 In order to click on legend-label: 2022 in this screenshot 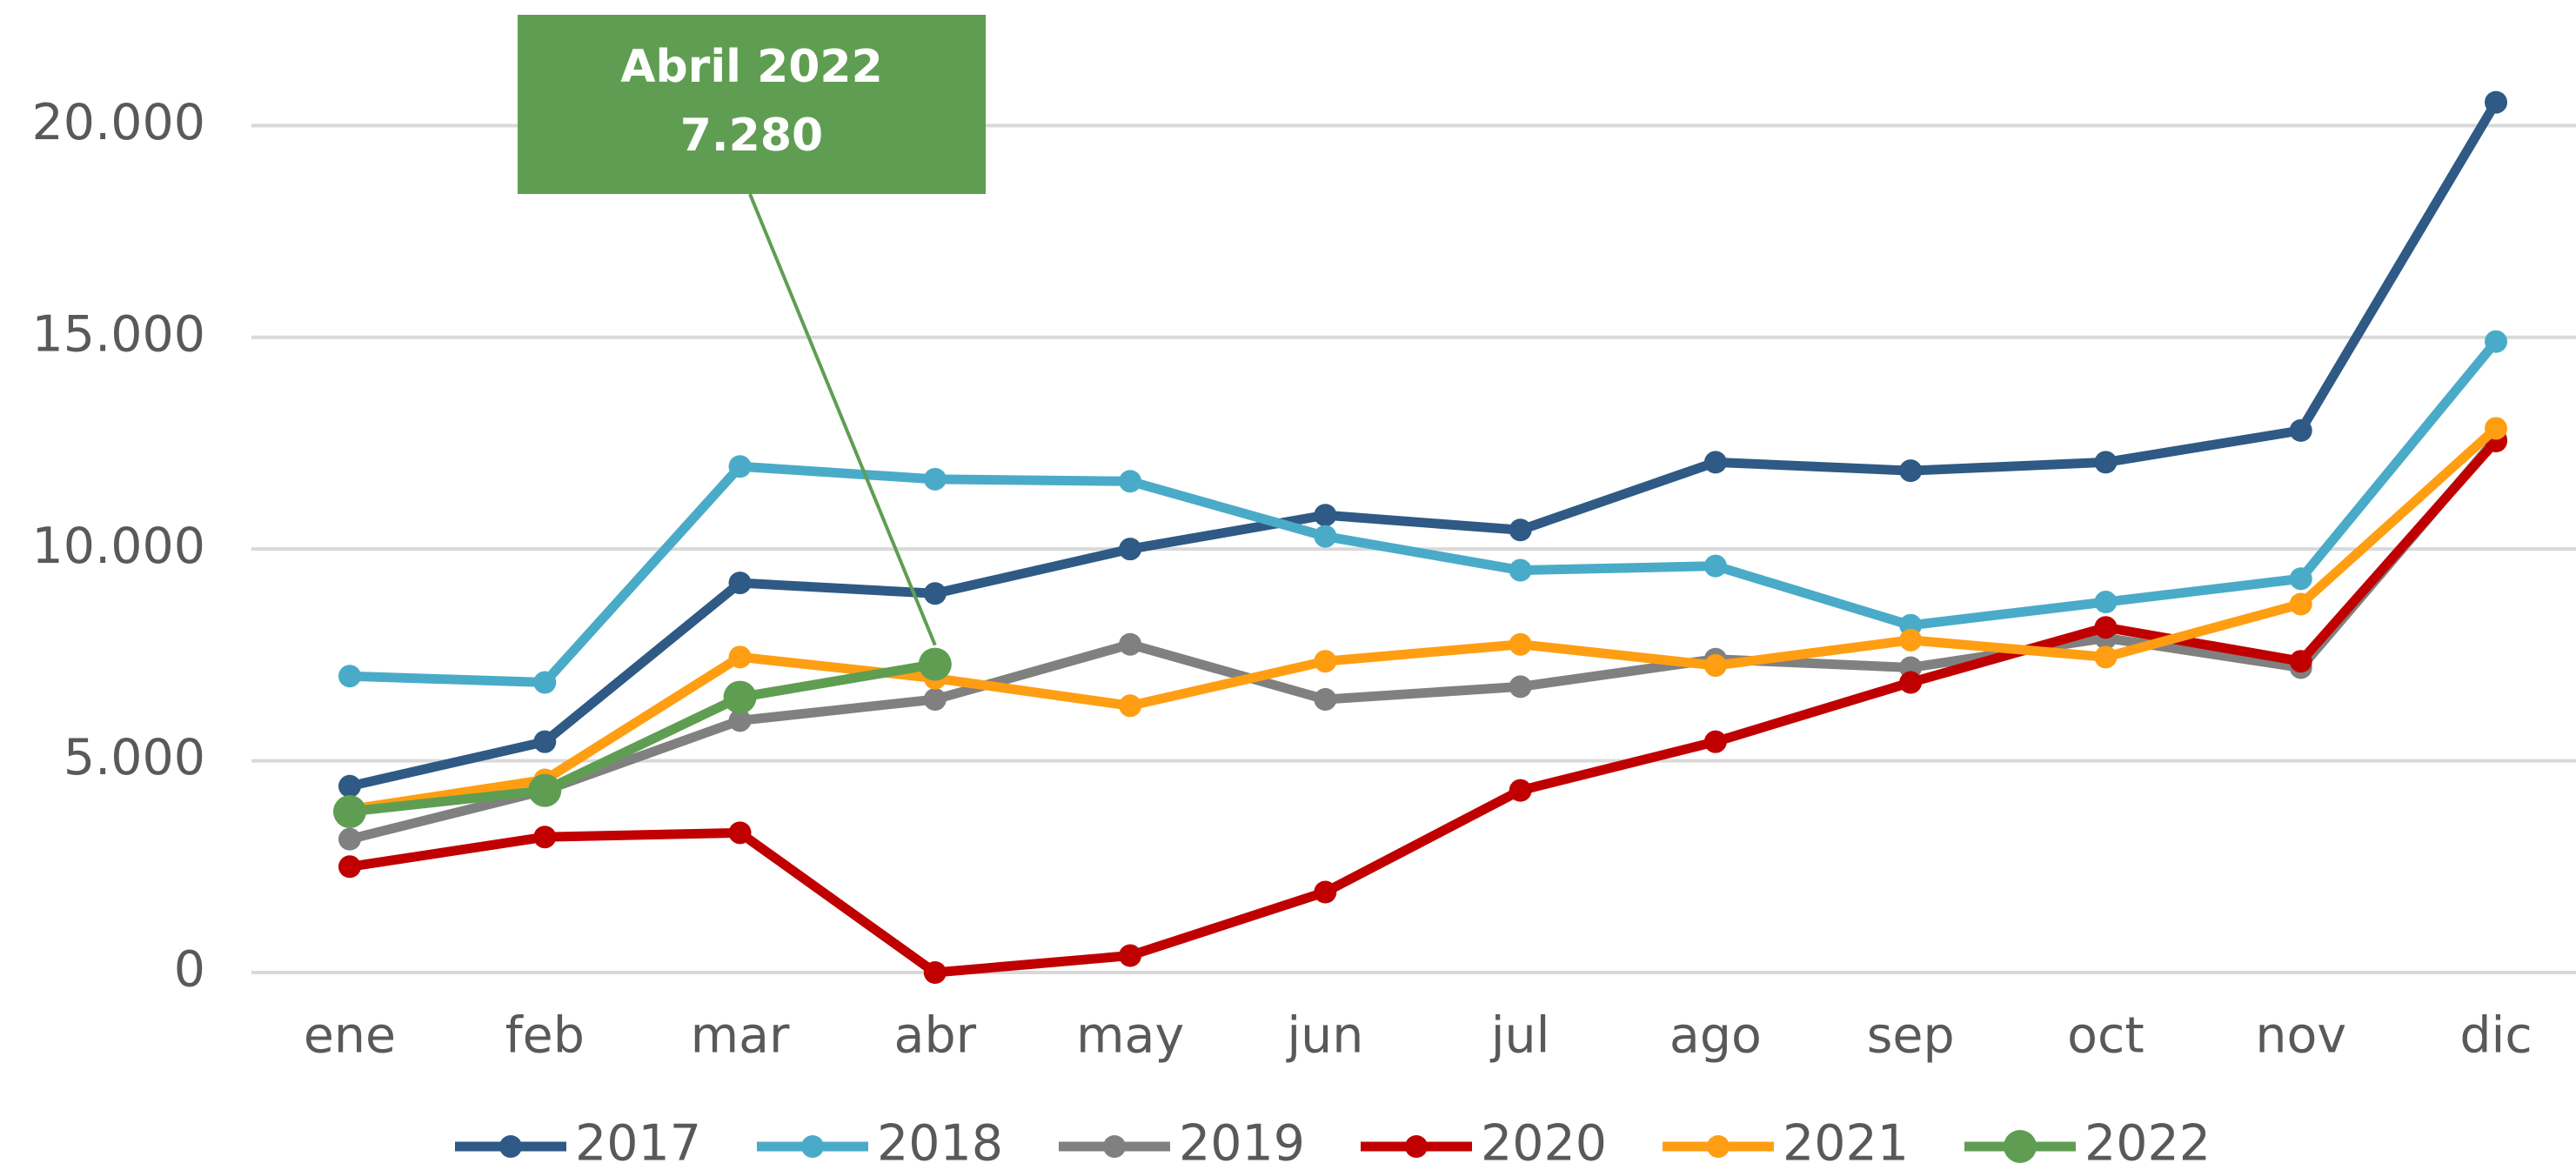, I will do `click(2147, 1142)`.